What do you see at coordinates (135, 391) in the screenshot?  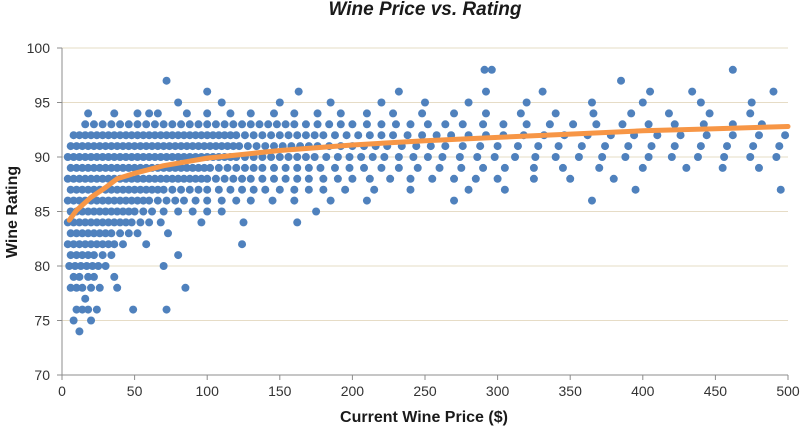 I see `x-tick-label-50: 50` at bounding box center [135, 391].